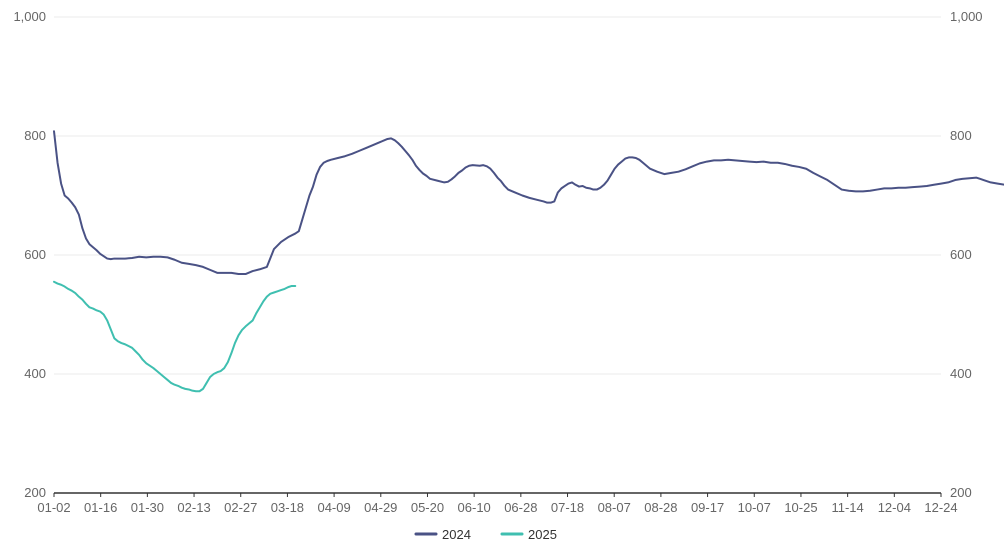 Image resolution: width=1004 pixels, height=549 pixels. Describe the element at coordinates (240, 507) in the screenshot. I see `x-tick-label: 02-27` at that location.